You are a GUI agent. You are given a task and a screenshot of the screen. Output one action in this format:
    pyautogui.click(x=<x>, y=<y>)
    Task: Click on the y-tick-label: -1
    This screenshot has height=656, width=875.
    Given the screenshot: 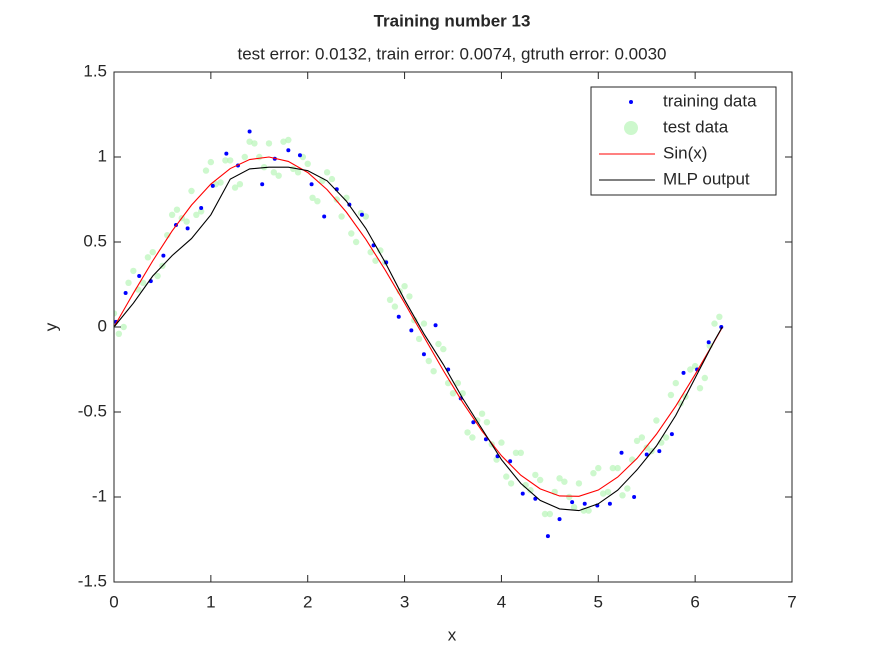 What is the action you would take?
    pyautogui.click(x=99, y=495)
    